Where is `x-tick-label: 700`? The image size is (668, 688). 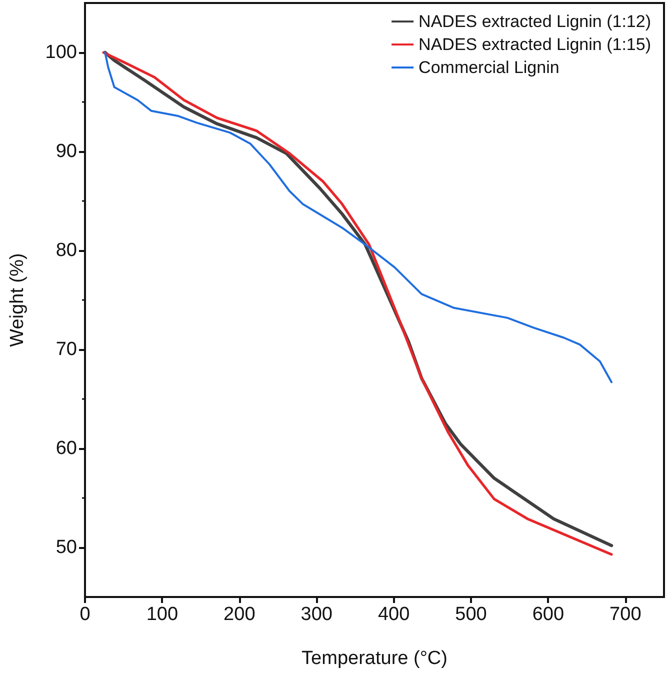
x-tick-label: 700 is located at coordinates (626, 614).